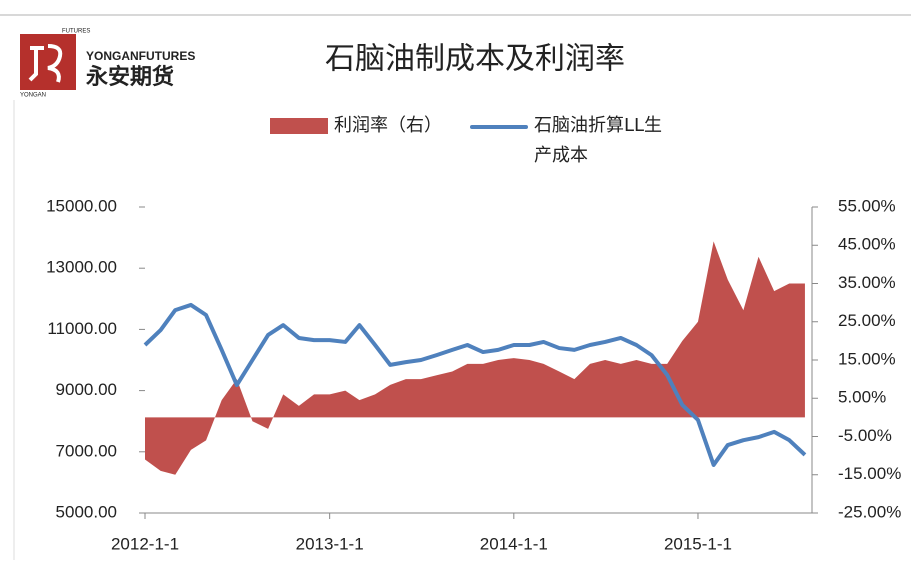 Image resolution: width=911 pixels, height=564 pixels. I want to click on x-tick-label: 2014-1-1, so click(514, 543).